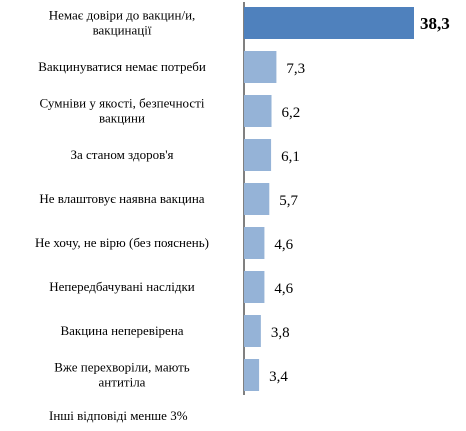 Image resolution: width=466 pixels, height=431 pixels. Describe the element at coordinates (295, 69) in the screenshot. I see `value-label-2: 7,3` at that location.